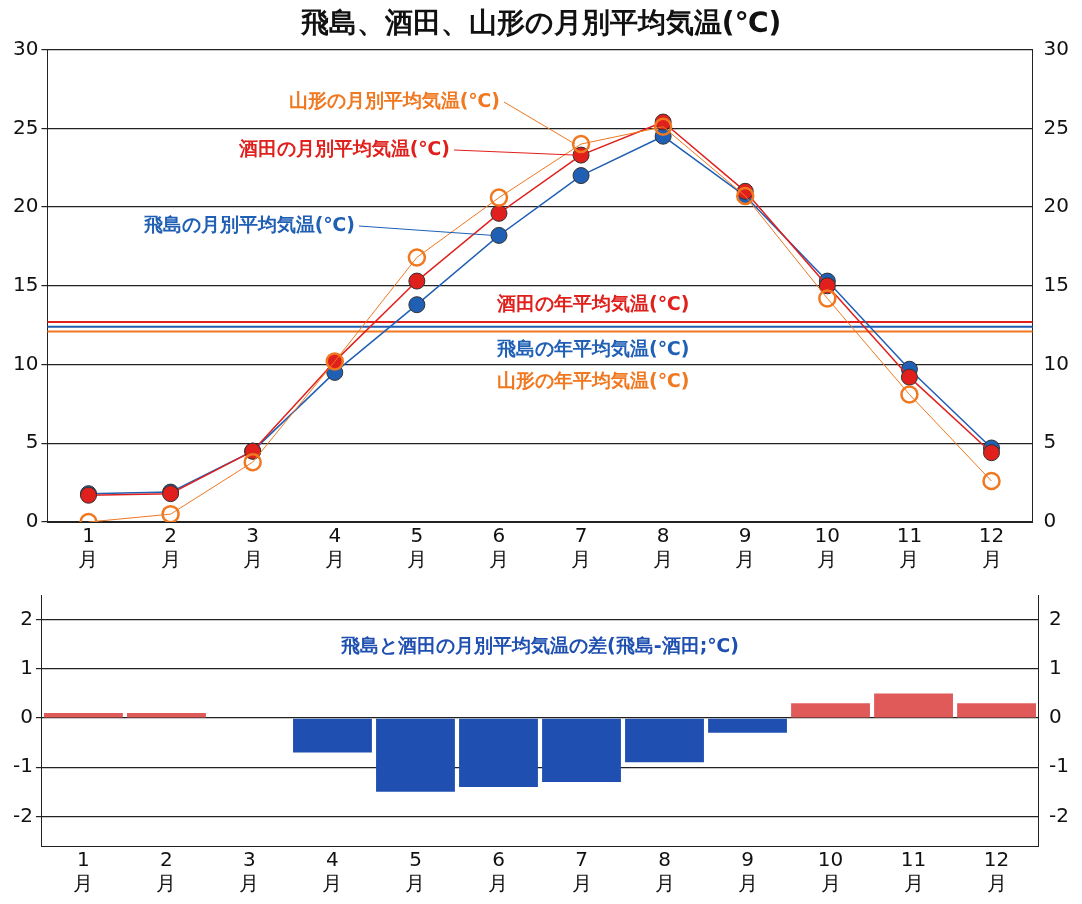 Image resolution: width=1082 pixels, height=904 pixels. I want to click on y-tick-label: 2, so click(26, 617).